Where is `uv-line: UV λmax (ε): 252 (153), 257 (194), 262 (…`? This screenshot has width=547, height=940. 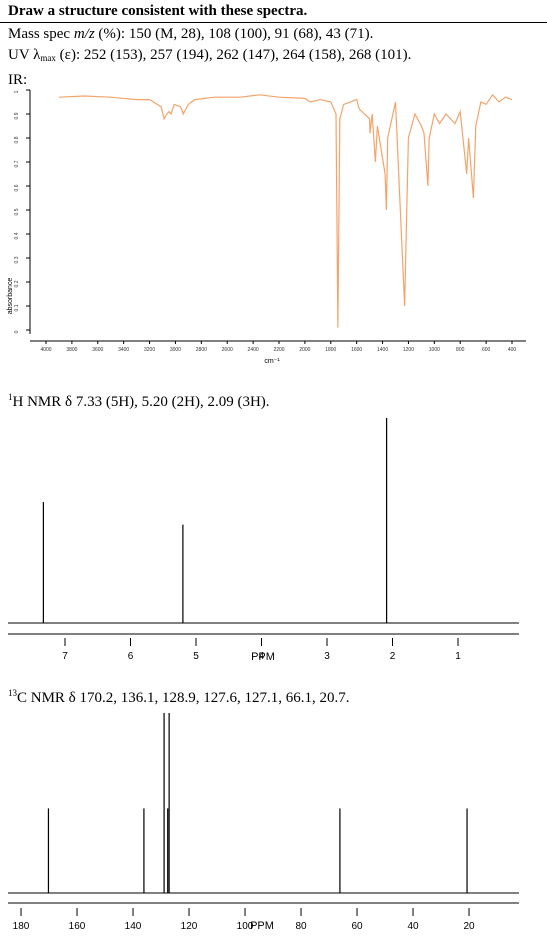
uv-line: UV λmax (ε): 252 (153), 257 (194), 262 (… is located at coordinates (209, 55).